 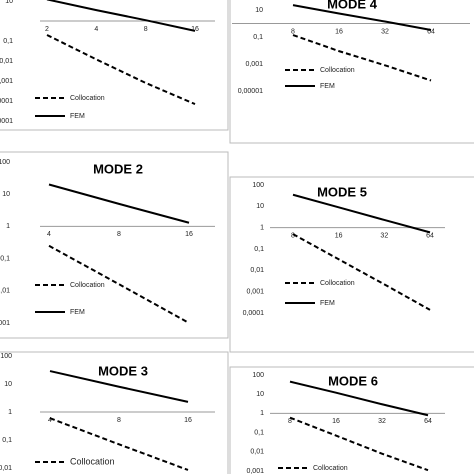 I want to click on x-tick-label: 2, so click(x=47, y=29).